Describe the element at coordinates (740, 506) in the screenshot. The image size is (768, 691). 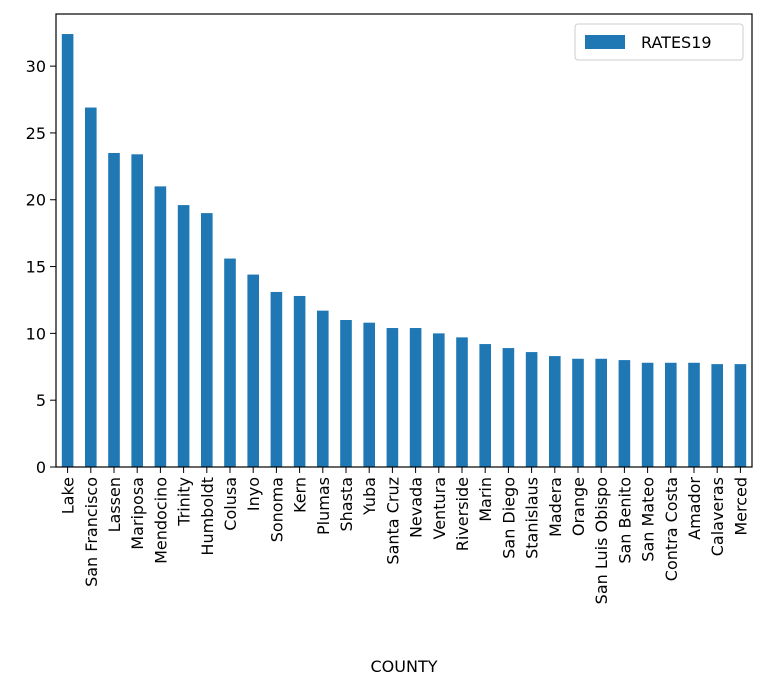
I see `x-tick-label: Merced` at that location.